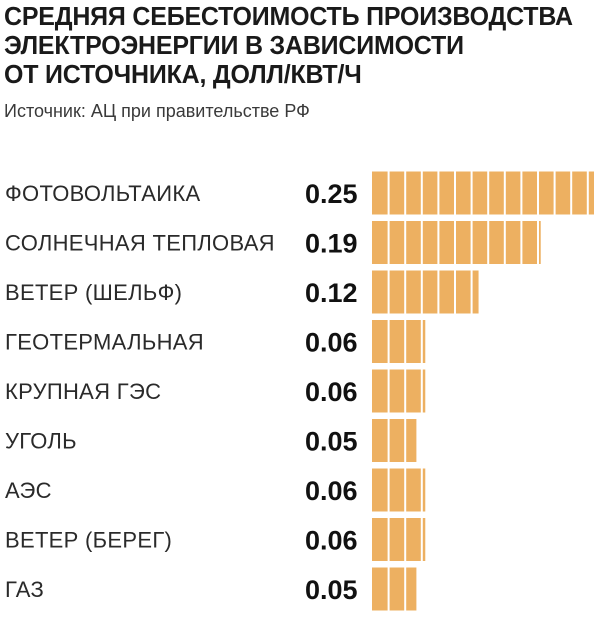 The image size is (600, 625). What do you see at coordinates (102, 193) in the screenshot?
I see `category-label-row-1: ФОТОВОЛЬТАИКА` at bounding box center [102, 193].